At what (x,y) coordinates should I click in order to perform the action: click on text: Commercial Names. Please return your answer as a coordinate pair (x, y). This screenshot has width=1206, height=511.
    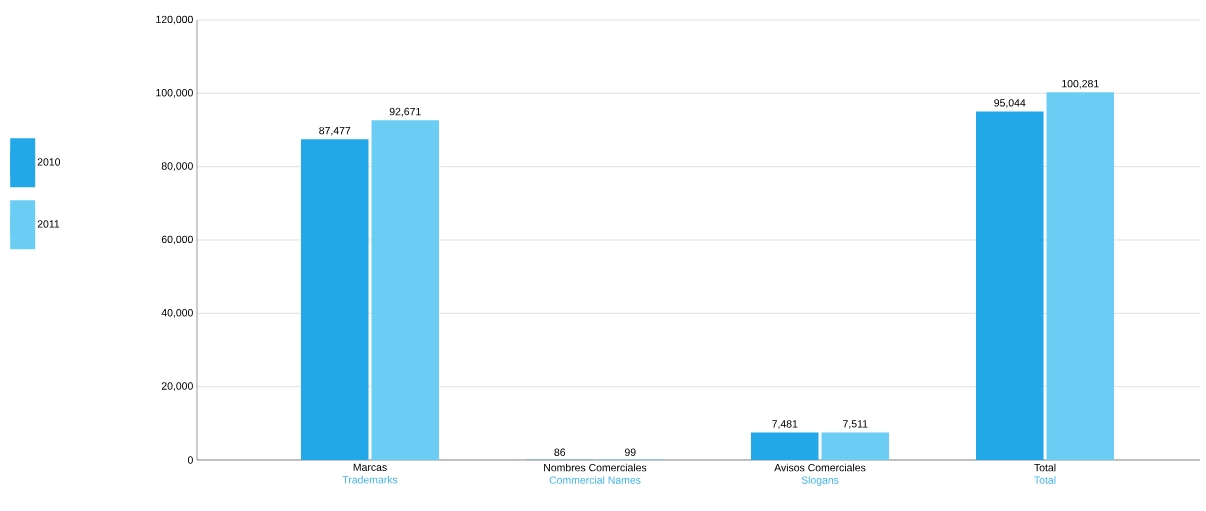
    Looking at the image, I should click on (595, 480).